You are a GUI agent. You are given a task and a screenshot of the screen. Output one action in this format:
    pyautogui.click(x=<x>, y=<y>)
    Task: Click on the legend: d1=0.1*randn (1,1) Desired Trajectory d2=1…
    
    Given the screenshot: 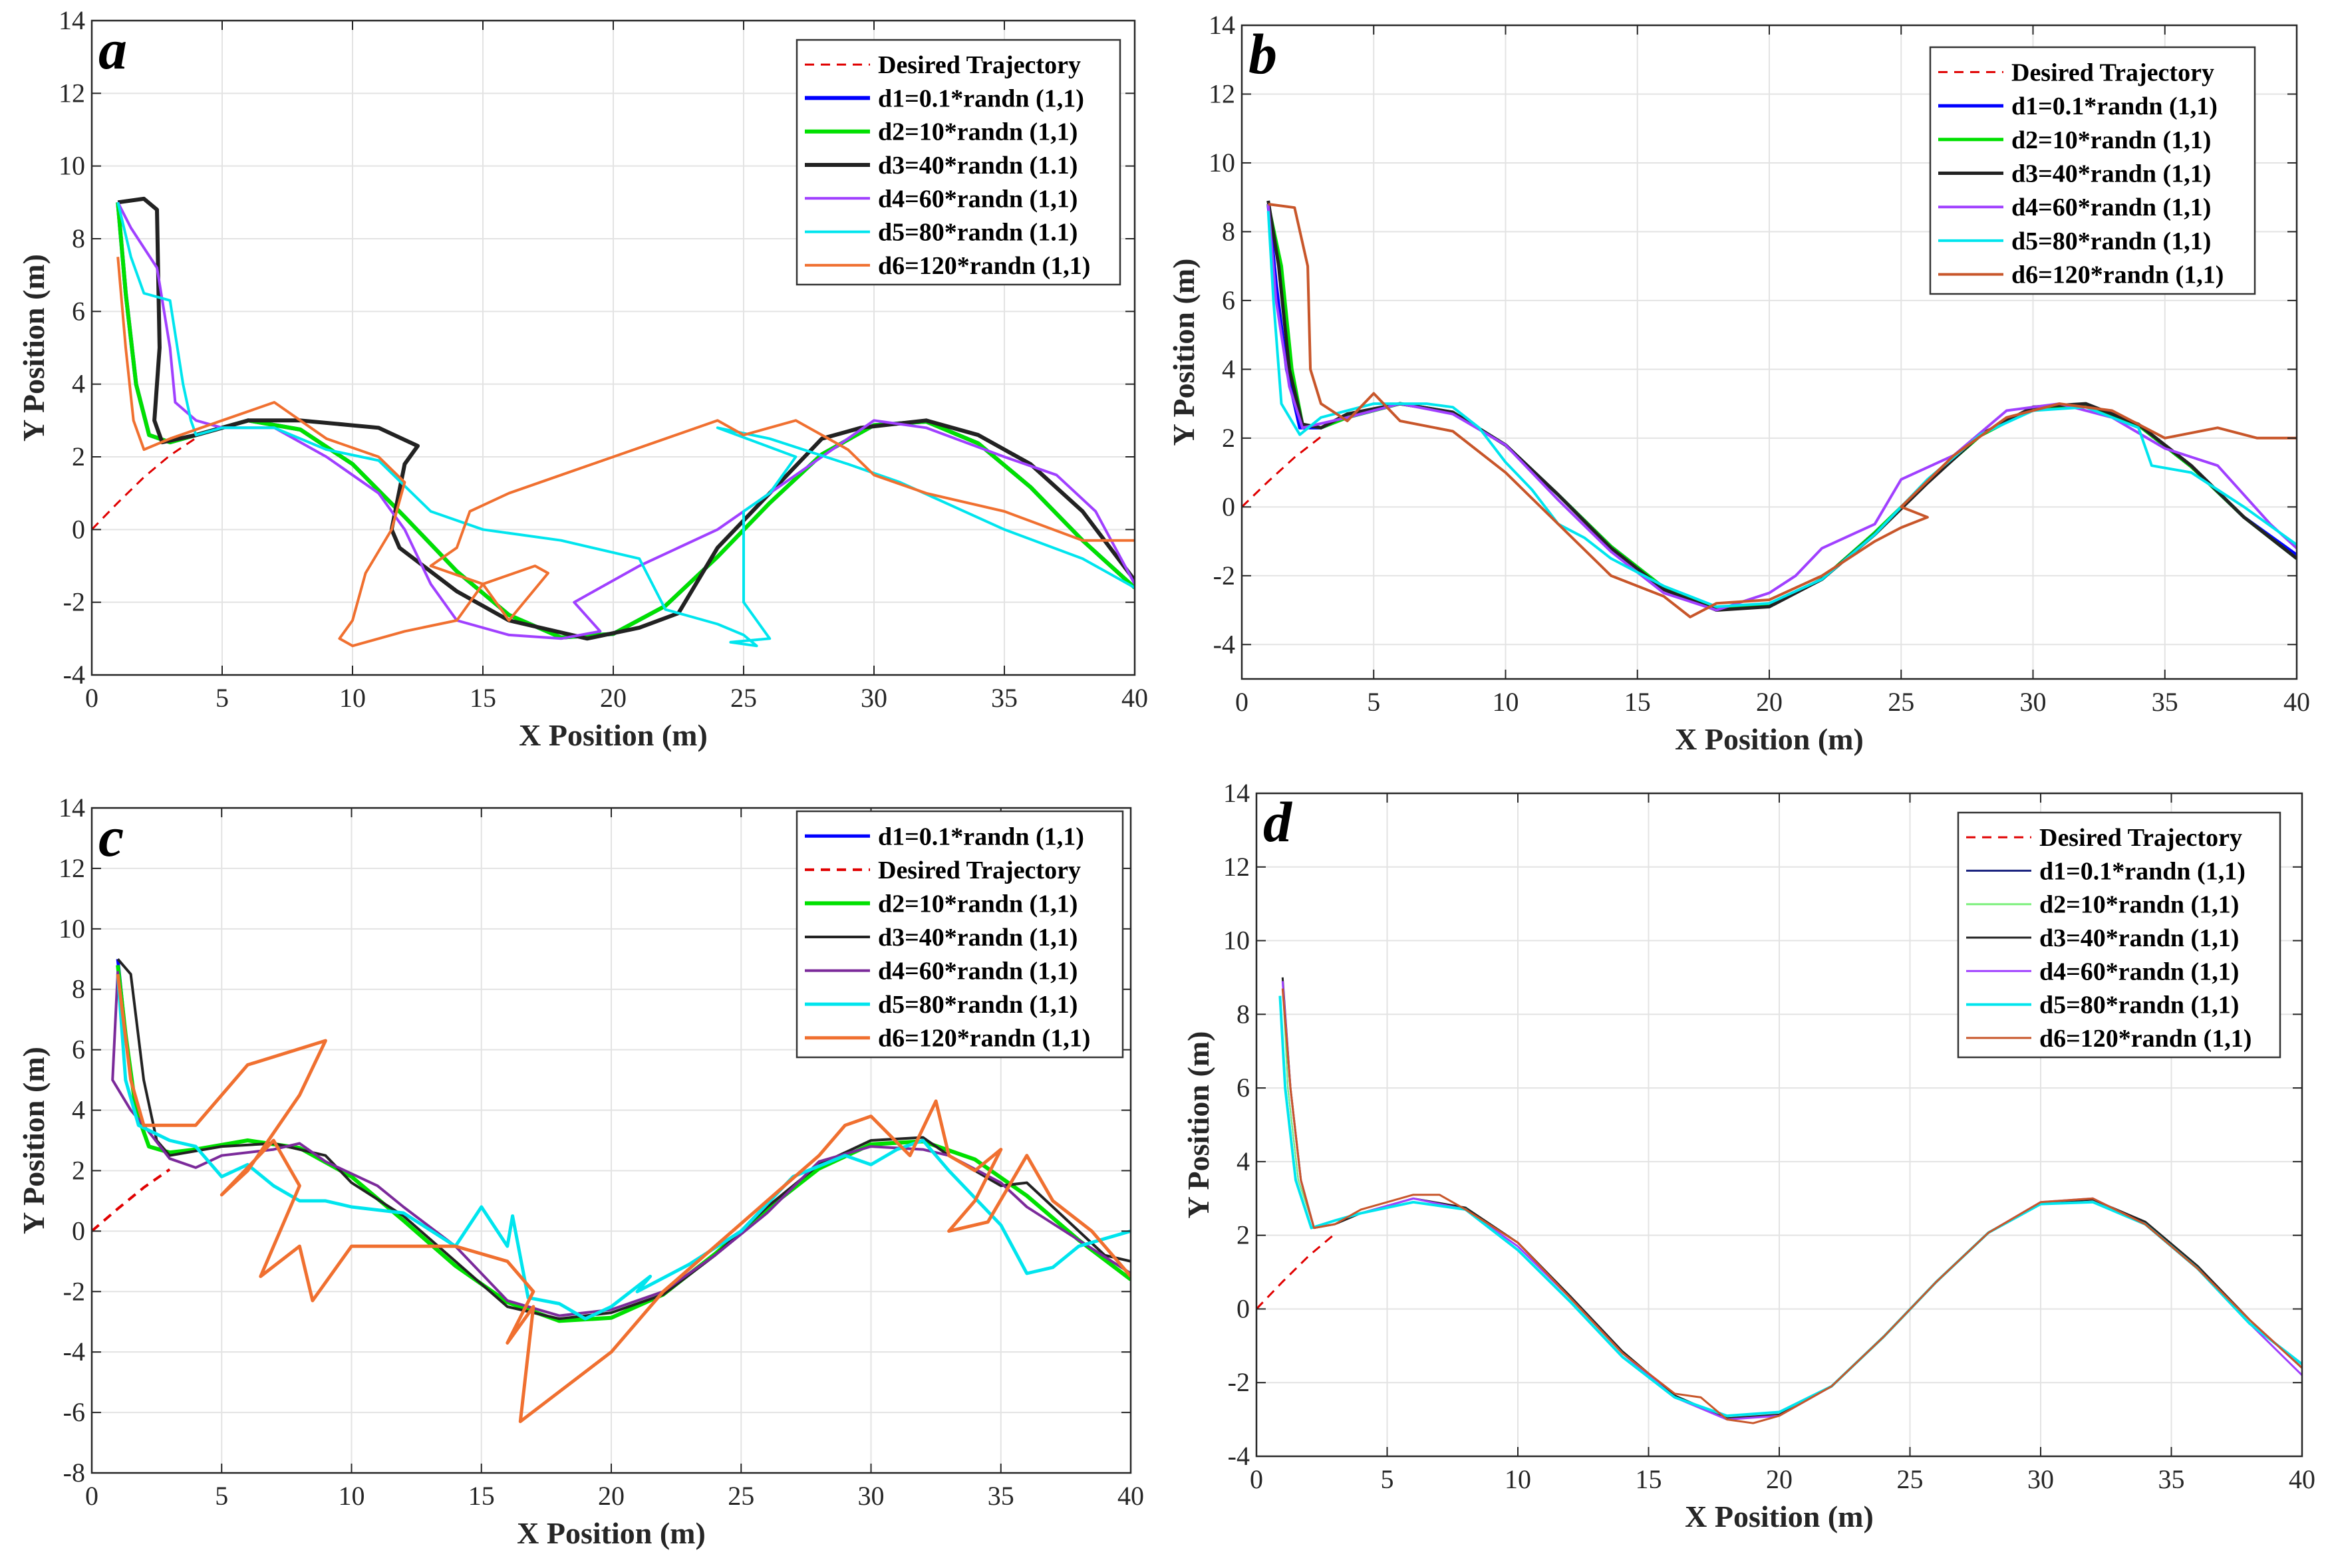 What is the action you would take?
    pyautogui.click(x=960, y=934)
    